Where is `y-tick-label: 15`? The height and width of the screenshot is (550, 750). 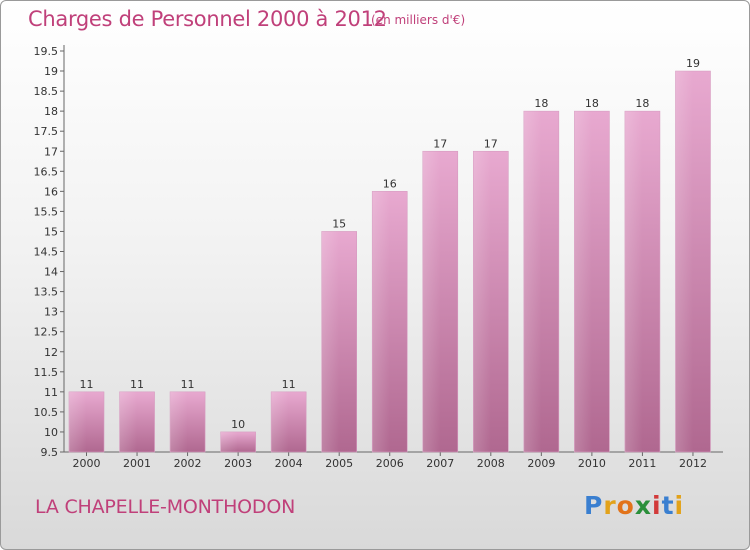 y-tick-label: 15 is located at coordinates (51, 231).